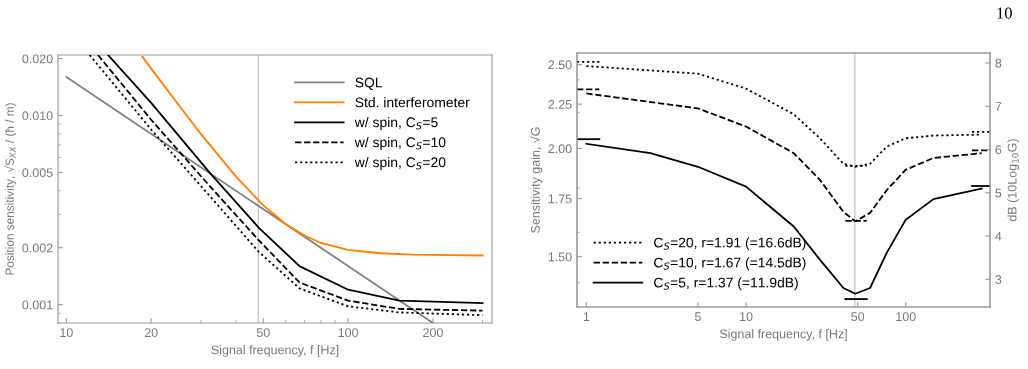  What do you see at coordinates (726, 284) in the screenshot?
I see `legend-label: C$_{S}$=5, r=1.37 (=11.9dB)` at bounding box center [726, 284].